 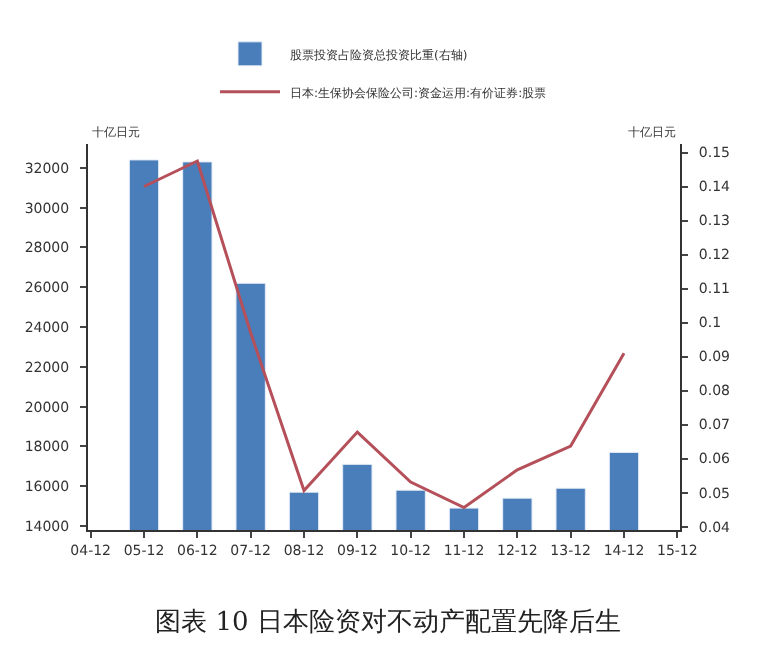 What do you see at coordinates (388, 622) in the screenshot?
I see `text: 图表 10 日本险资对不动产配置先降后生` at bounding box center [388, 622].